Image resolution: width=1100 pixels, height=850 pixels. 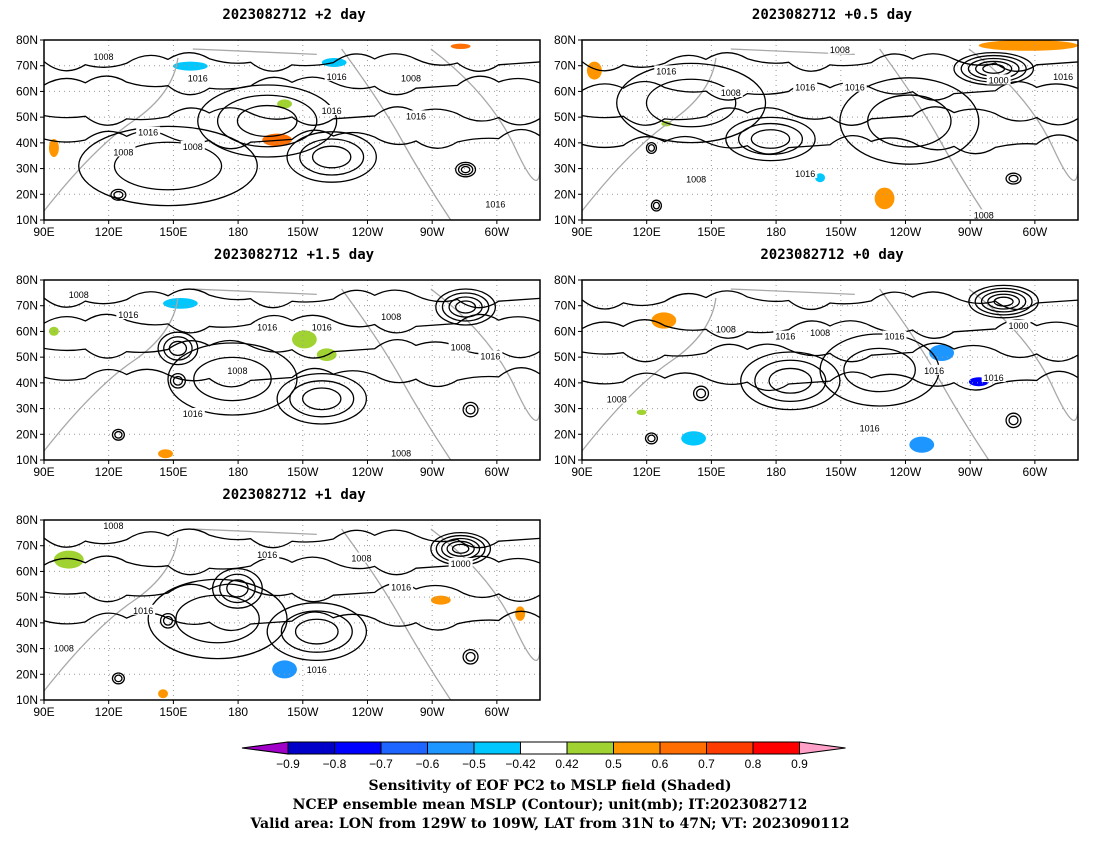 What do you see at coordinates (474, 764) in the screenshot?
I see `colorbar-tick-label: −0.5` at bounding box center [474, 764].